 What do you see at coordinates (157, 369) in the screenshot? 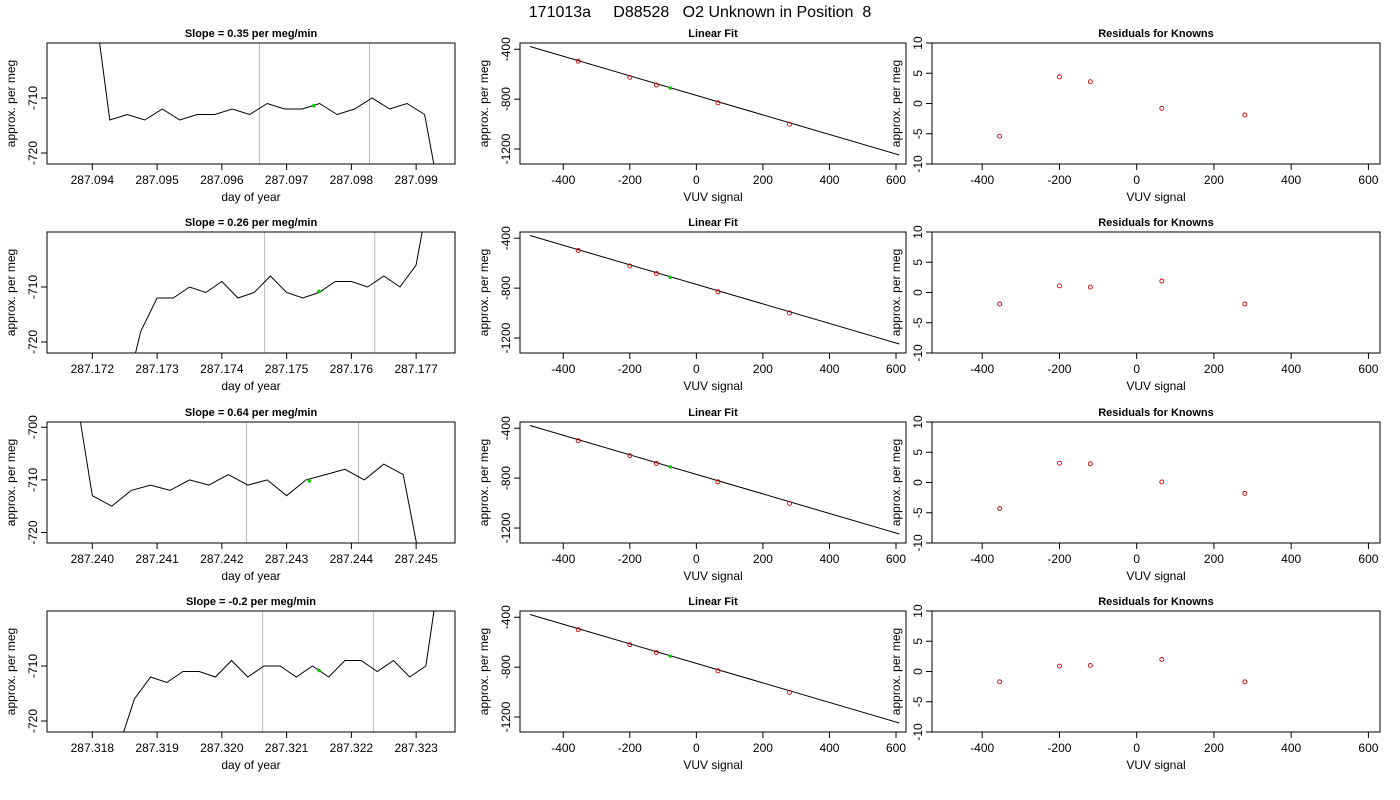
I see `x-tick-label: 287.173` at bounding box center [157, 369].